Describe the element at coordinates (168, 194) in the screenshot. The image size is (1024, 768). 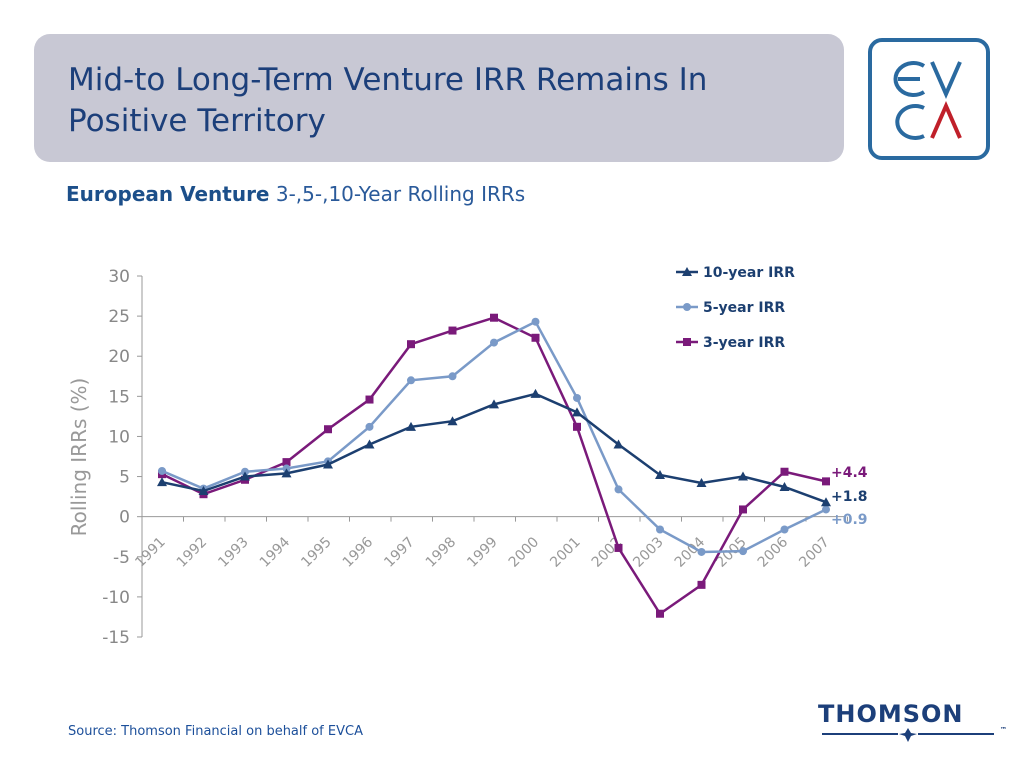
I see `subtitle-bold: European Venture` at that location.